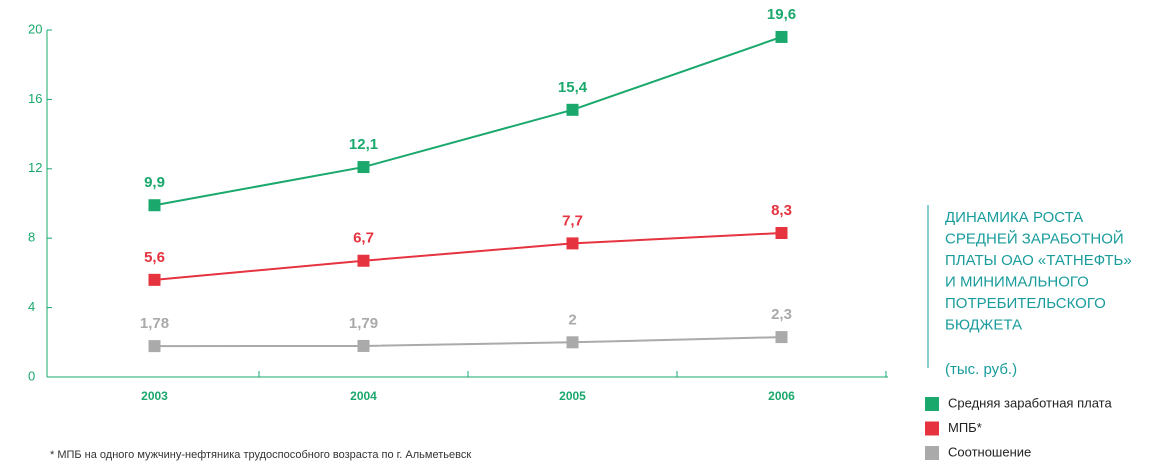  I want to click on x-tick-label: 2005, so click(572, 396).